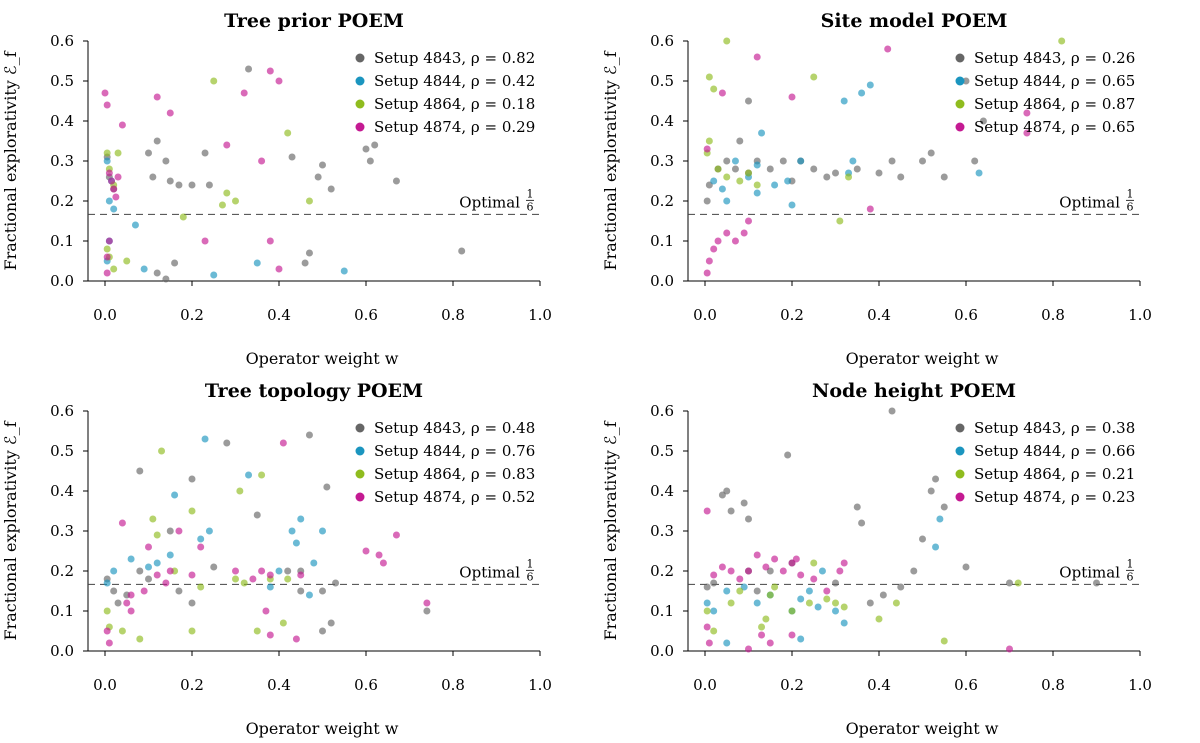 Image resolution: width=1200 pixels, height=743 pixels. Describe the element at coordinates (879, 315) in the screenshot. I see `x-tick-label: 0.4` at that location.